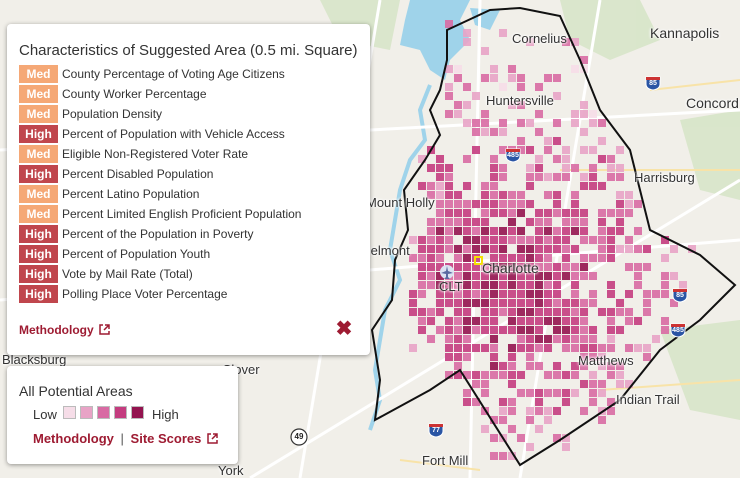 The height and width of the screenshot is (478, 740). What do you see at coordinates (680, 295) in the screenshot?
I see `interstate-shield-icon: 85` at bounding box center [680, 295].